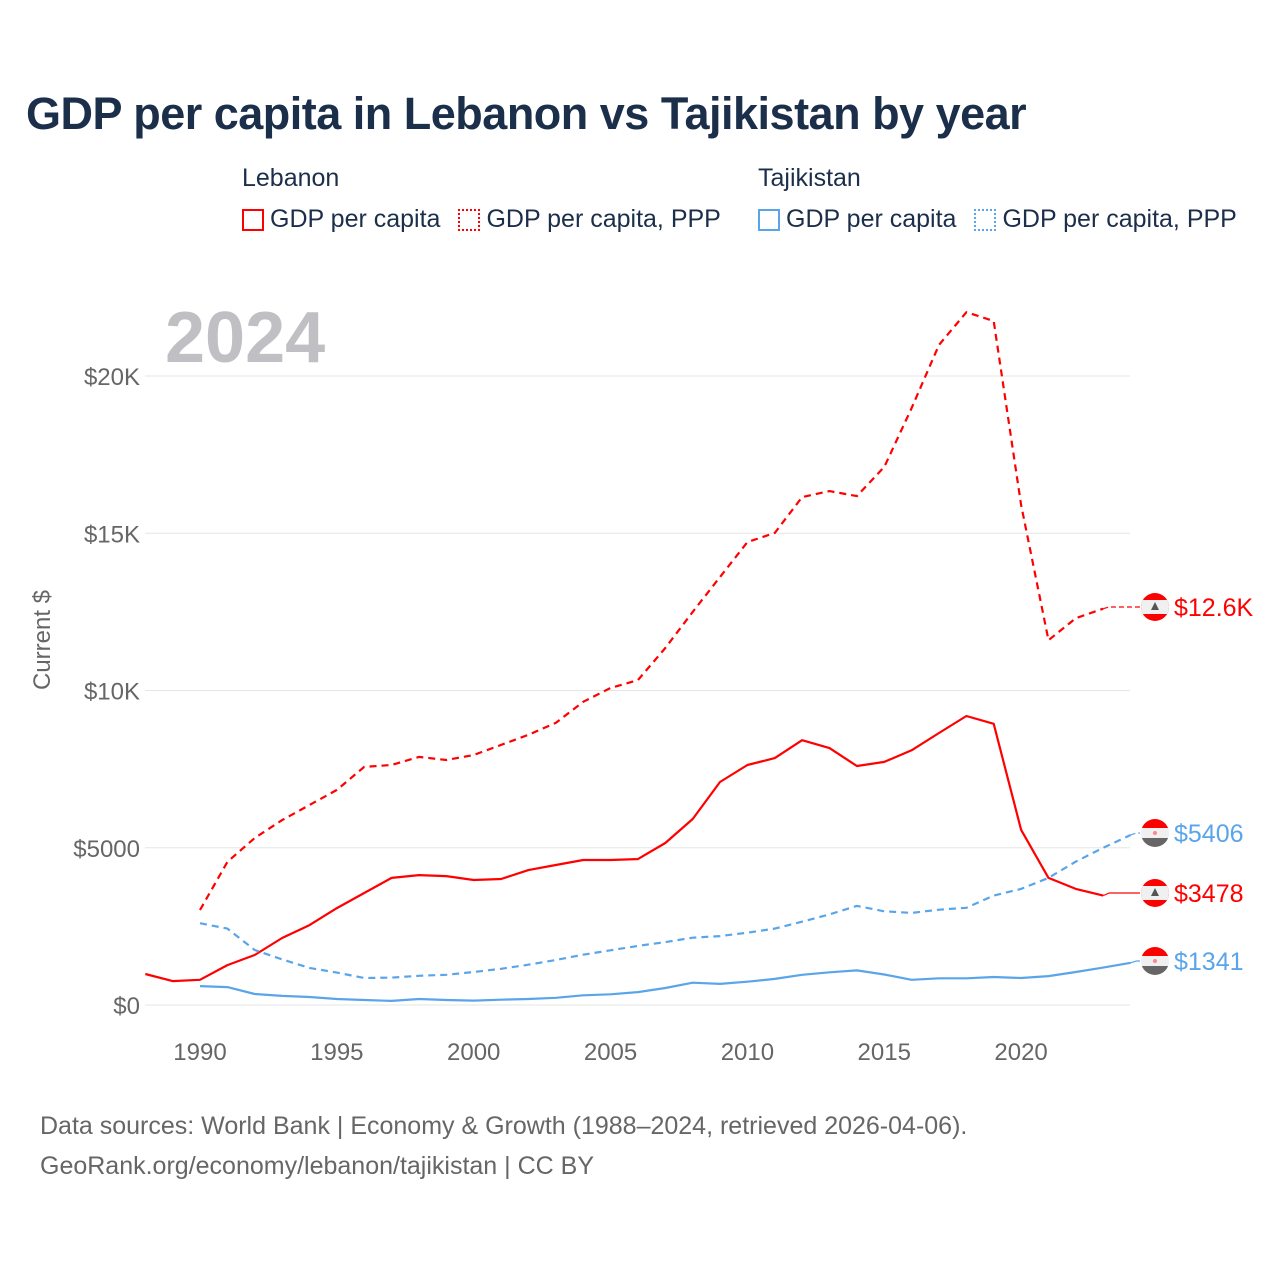 This screenshot has width=1280, height=1280. Describe the element at coordinates (106, 849) in the screenshot. I see `y-tick-label: $5000` at that location.